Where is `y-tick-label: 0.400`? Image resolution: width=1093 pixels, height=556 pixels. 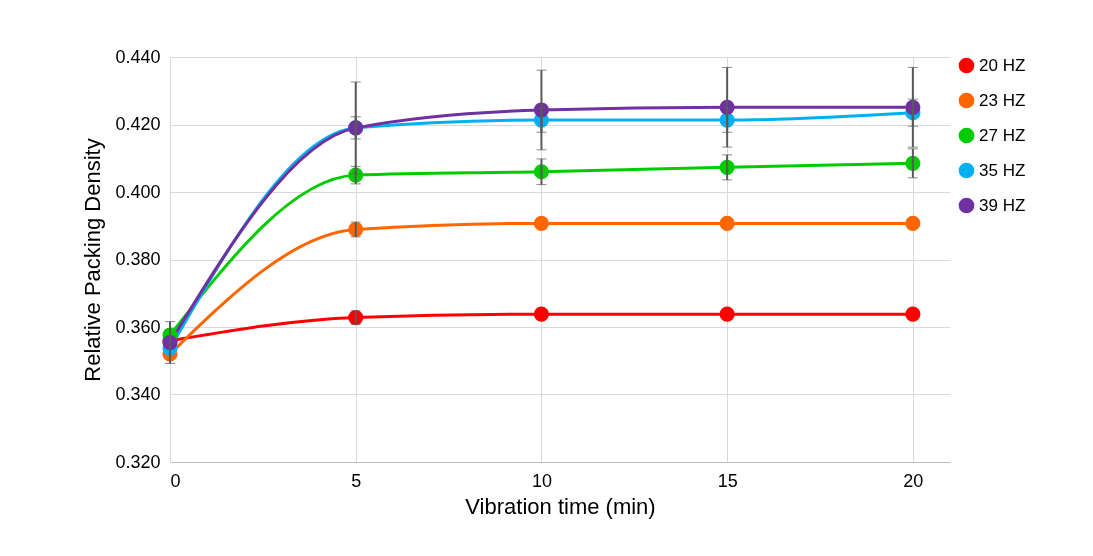 y-tick-label: 0.400 is located at coordinates (138, 191).